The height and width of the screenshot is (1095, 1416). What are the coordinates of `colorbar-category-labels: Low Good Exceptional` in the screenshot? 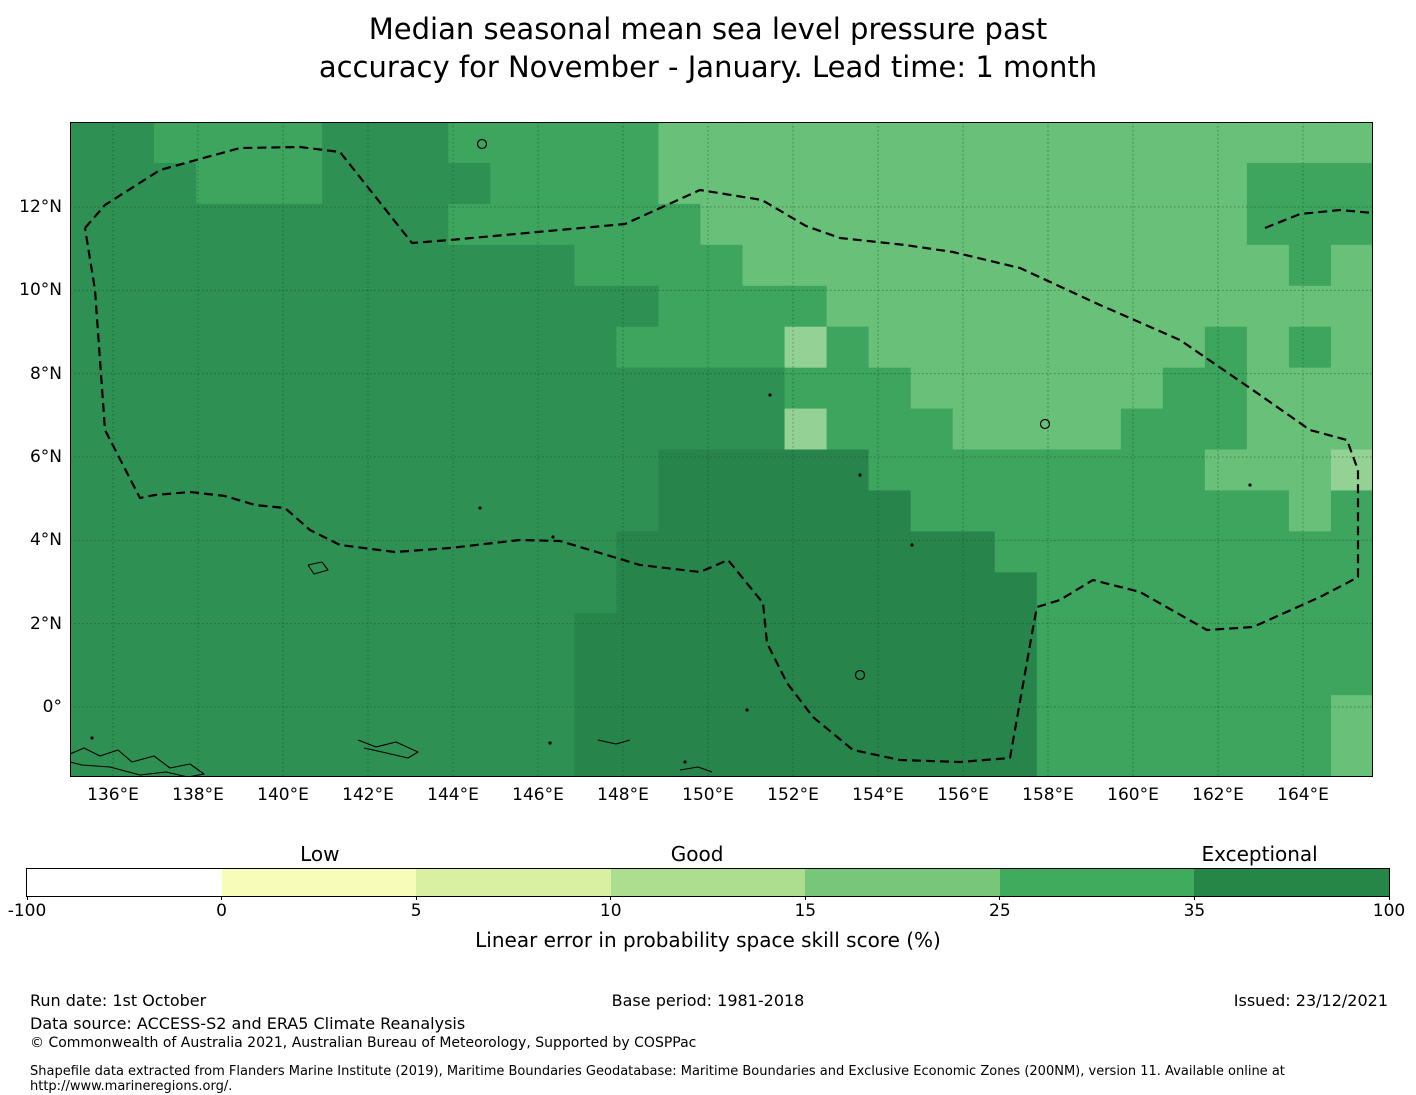 It's located at (708, 854).